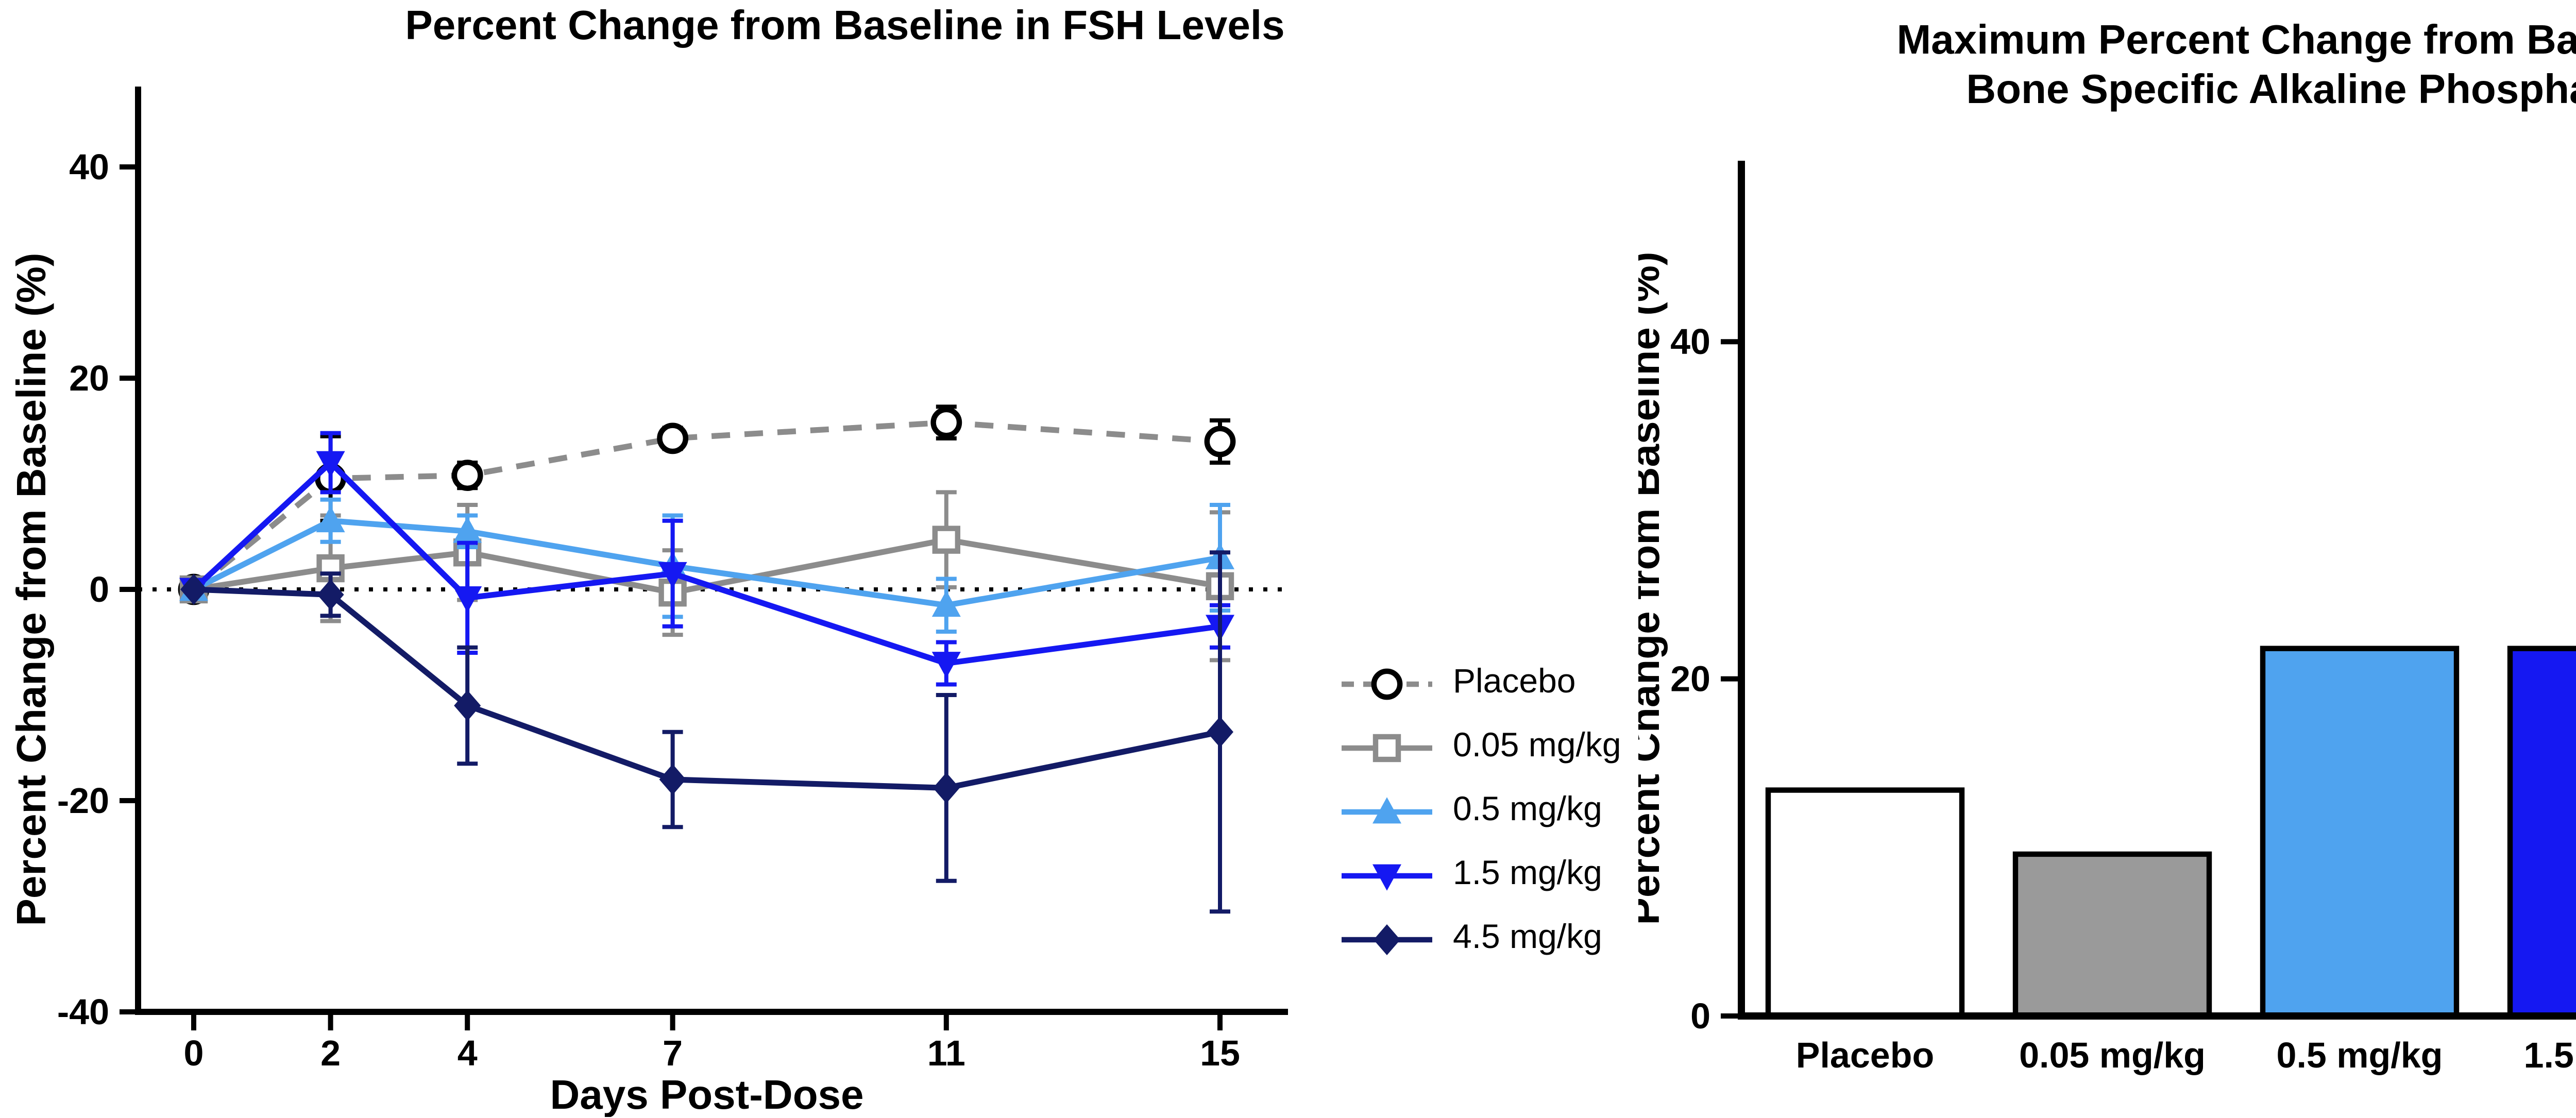 The height and width of the screenshot is (1118, 2576). I want to click on x-tick-label: 15, so click(1220, 1053).